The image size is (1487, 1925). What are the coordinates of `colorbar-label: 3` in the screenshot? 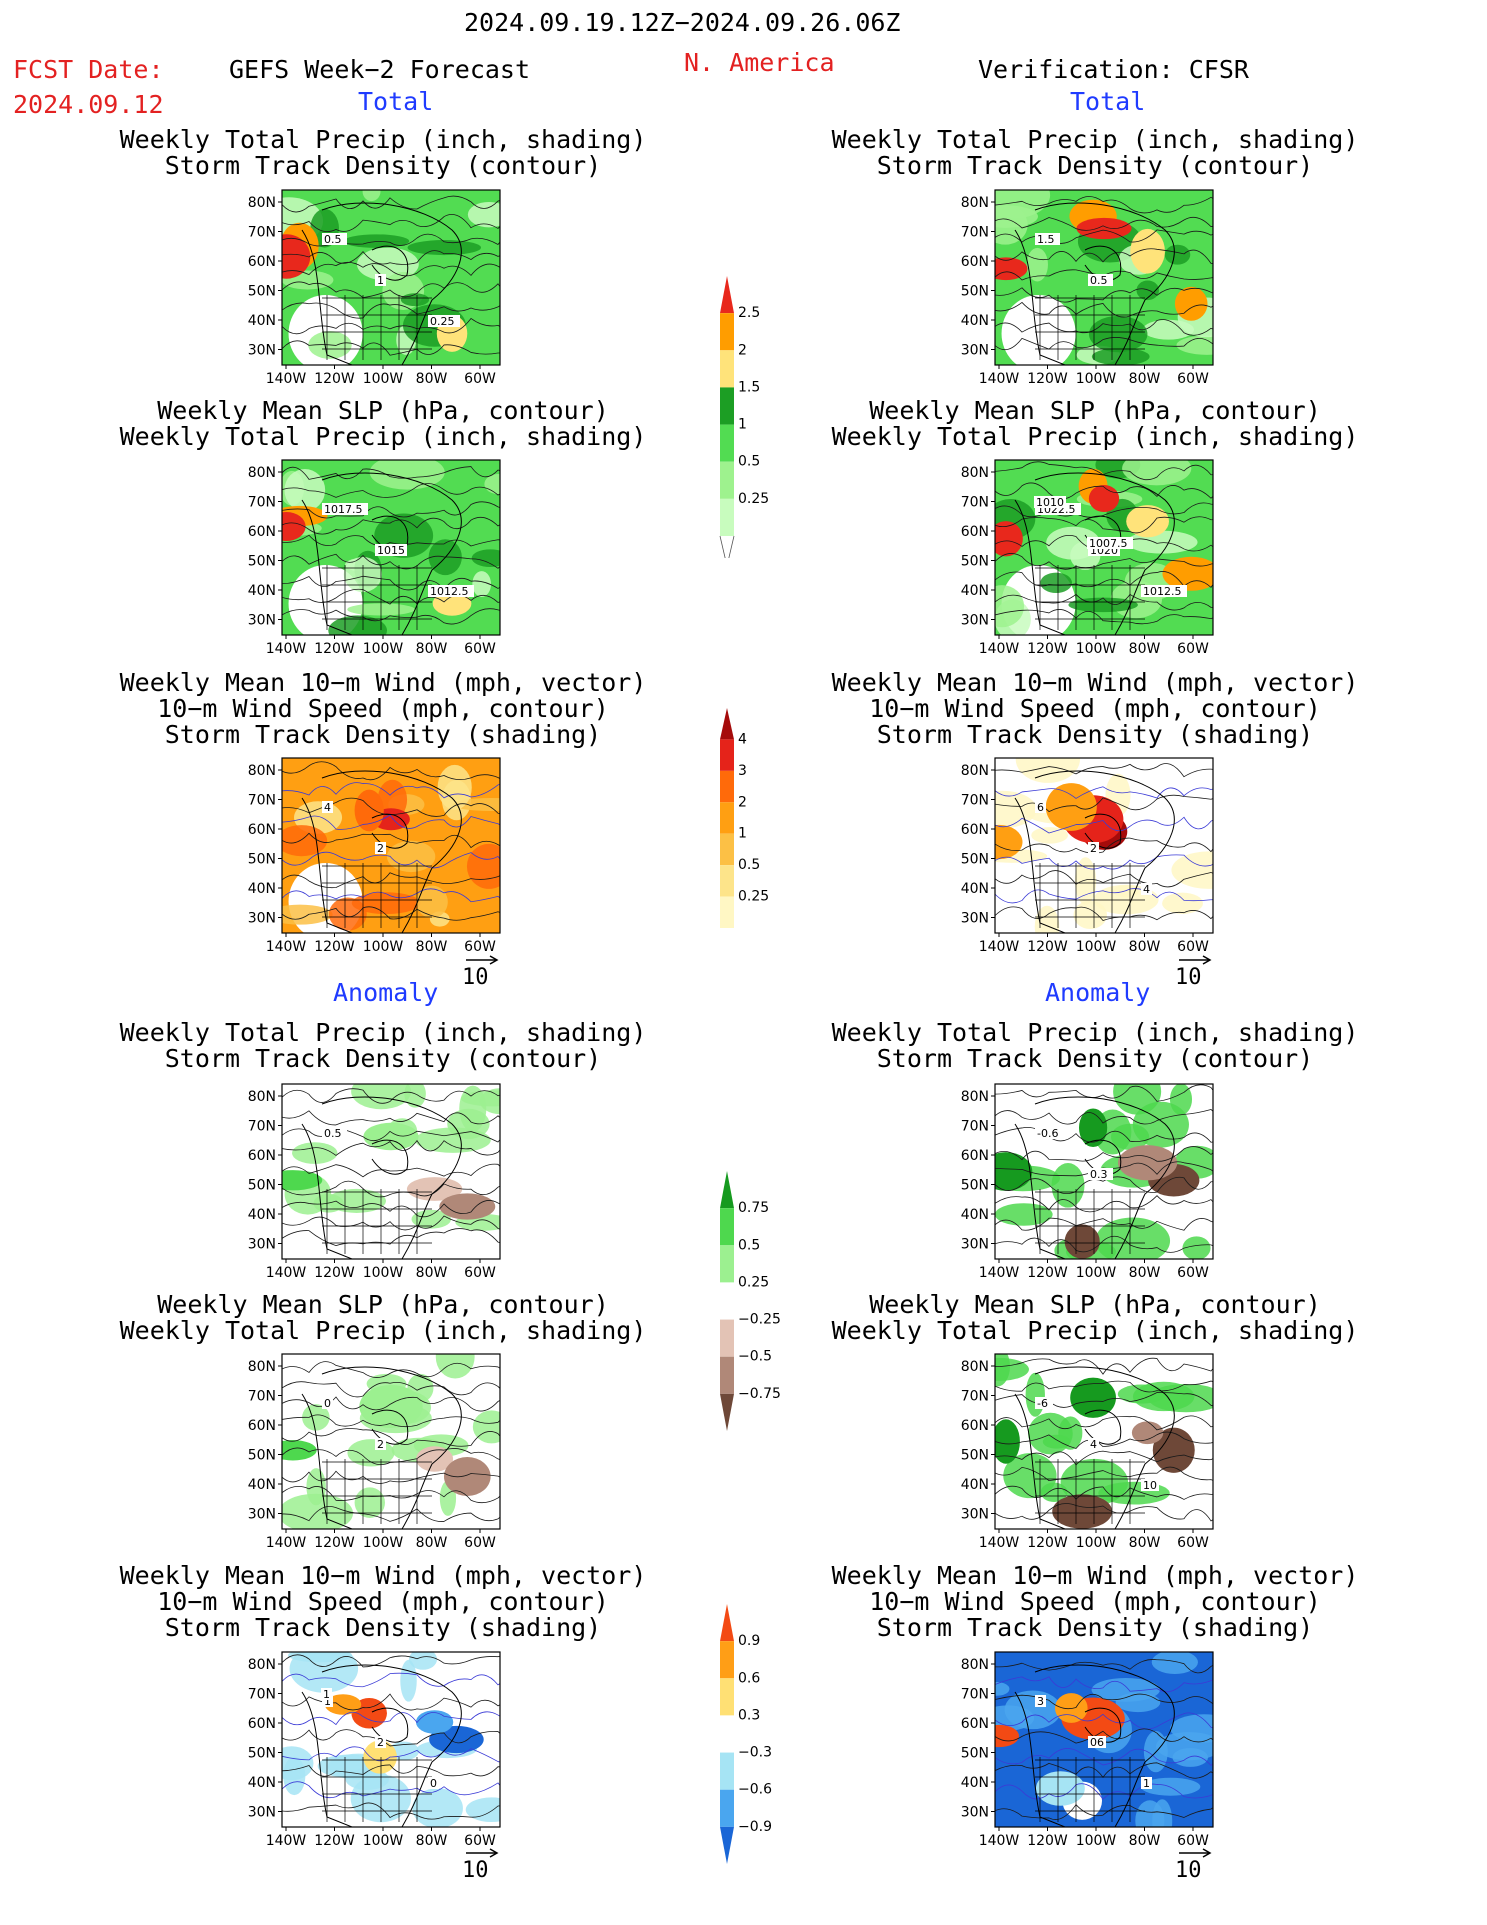 It's located at (742, 771).